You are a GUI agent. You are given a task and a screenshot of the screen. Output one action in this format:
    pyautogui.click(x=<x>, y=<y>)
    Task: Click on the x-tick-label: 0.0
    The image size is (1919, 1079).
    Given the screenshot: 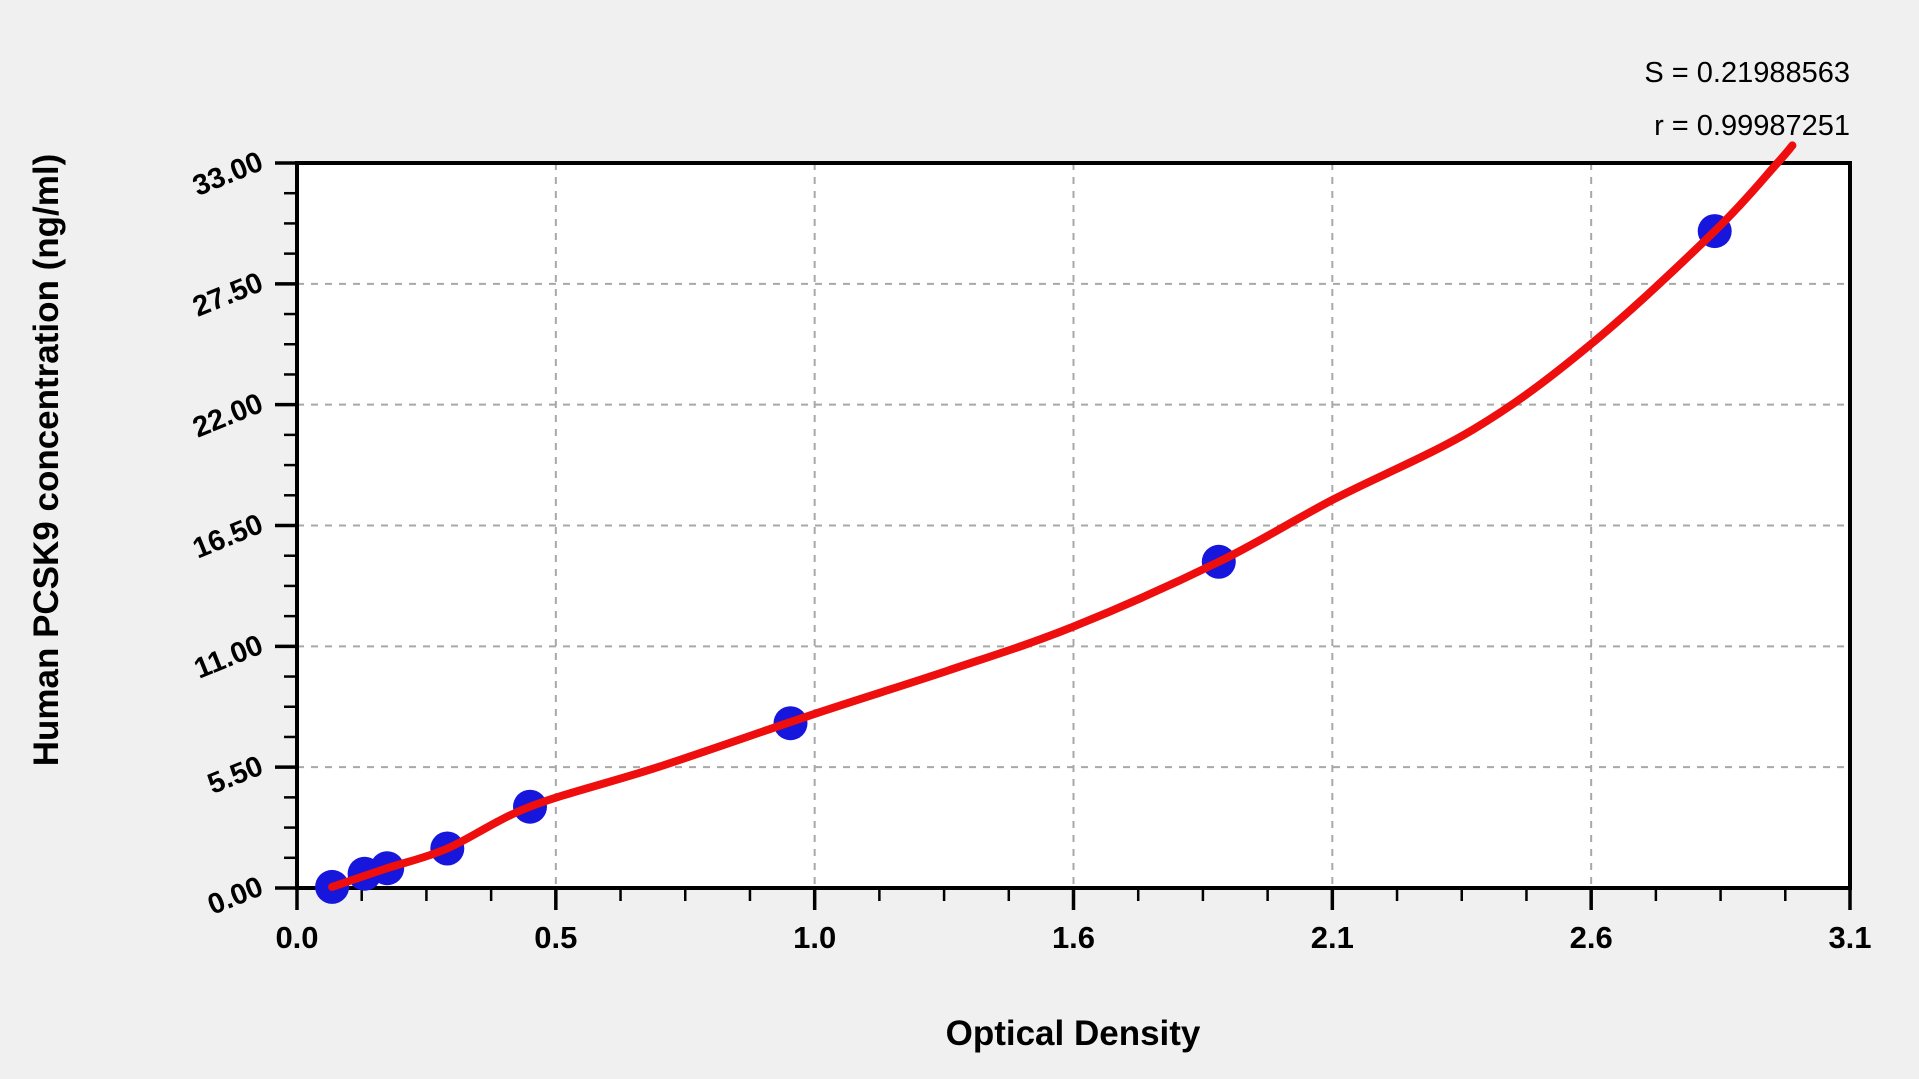 What is the action you would take?
    pyautogui.click(x=296, y=937)
    